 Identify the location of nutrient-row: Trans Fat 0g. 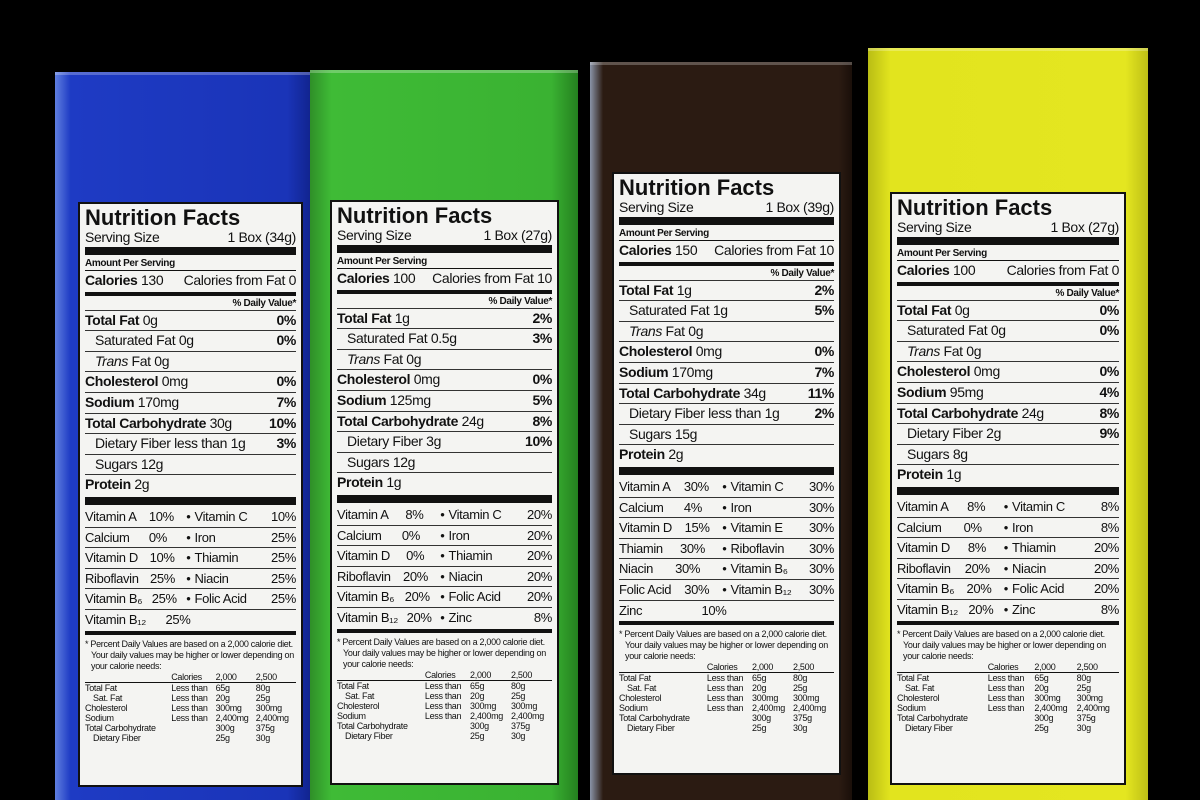
(190, 361).